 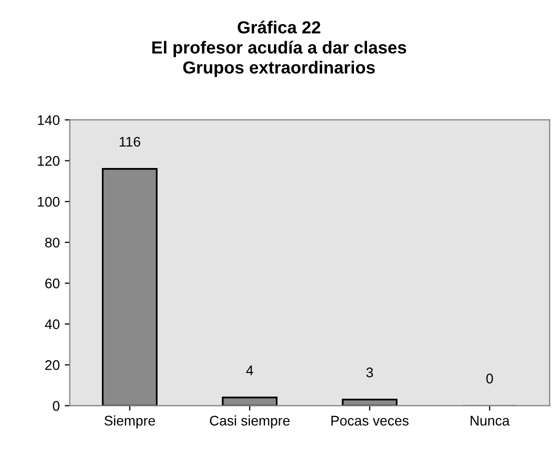 I want to click on chart-title: Gráfica 22 El profesor acudía a dar clases Grupos extraordinarios, so click(x=279, y=49).